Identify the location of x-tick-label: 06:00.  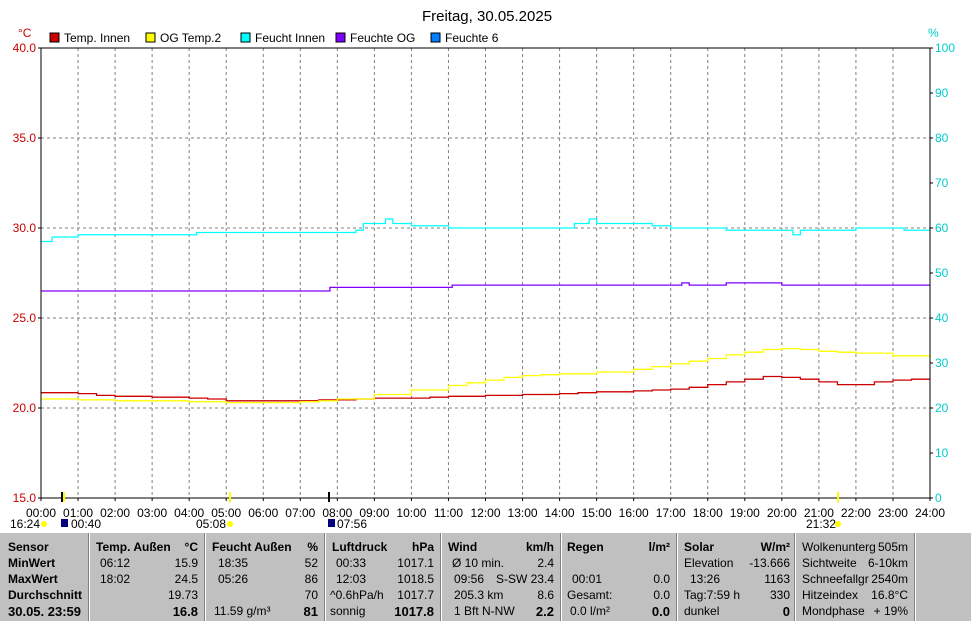
(263, 513).